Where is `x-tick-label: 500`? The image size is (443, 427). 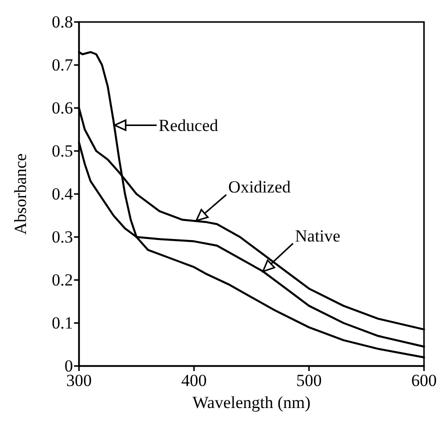
x-tick-label: 500 is located at coordinates (309, 380).